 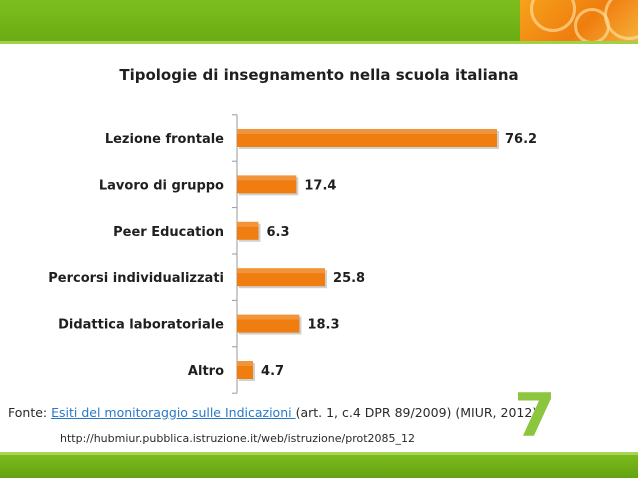 What do you see at coordinates (136, 278) in the screenshot?
I see `category-label: Percorsi individualizzati` at bounding box center [136, 278].